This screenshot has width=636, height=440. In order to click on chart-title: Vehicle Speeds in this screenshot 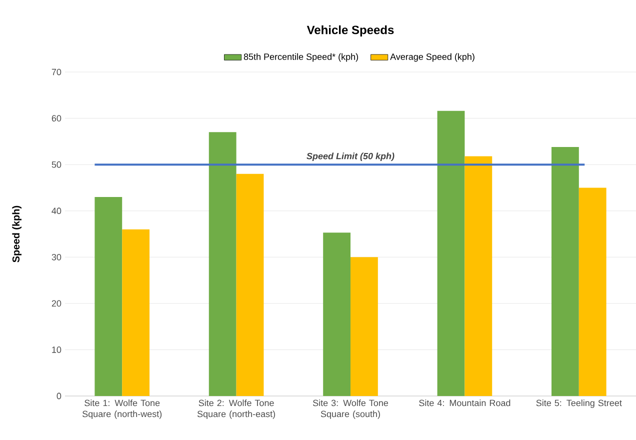, I will do `click(350, 31)`.